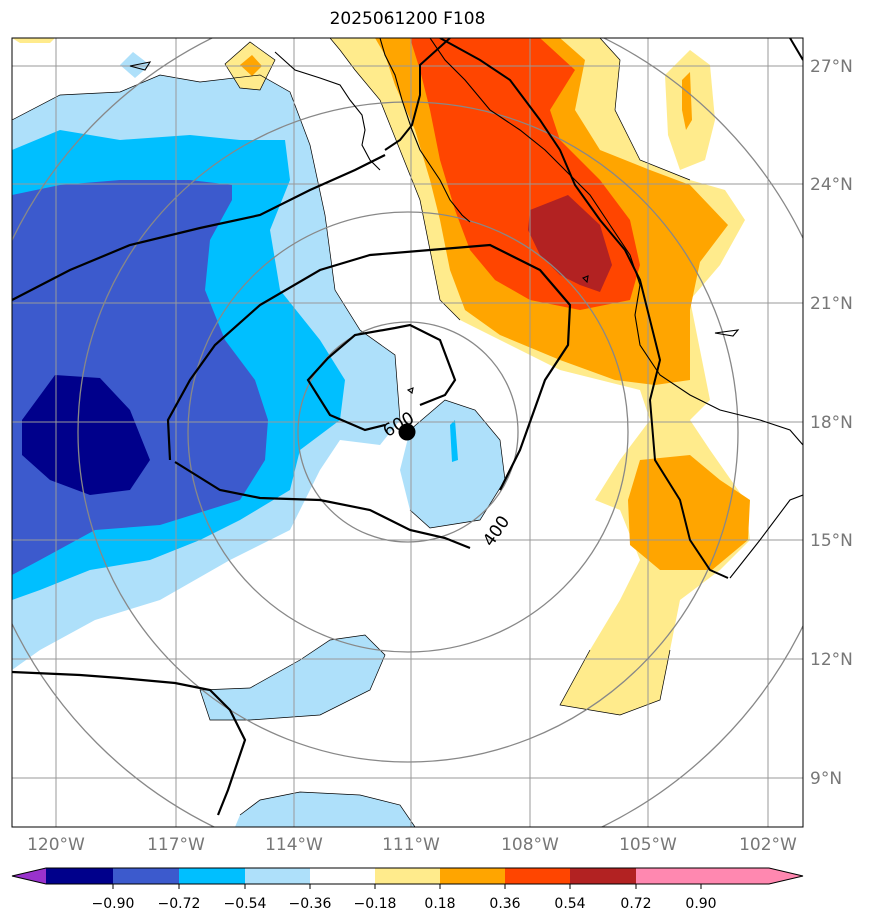  I want to click on lat-label: 9°N, so click(826, 779).